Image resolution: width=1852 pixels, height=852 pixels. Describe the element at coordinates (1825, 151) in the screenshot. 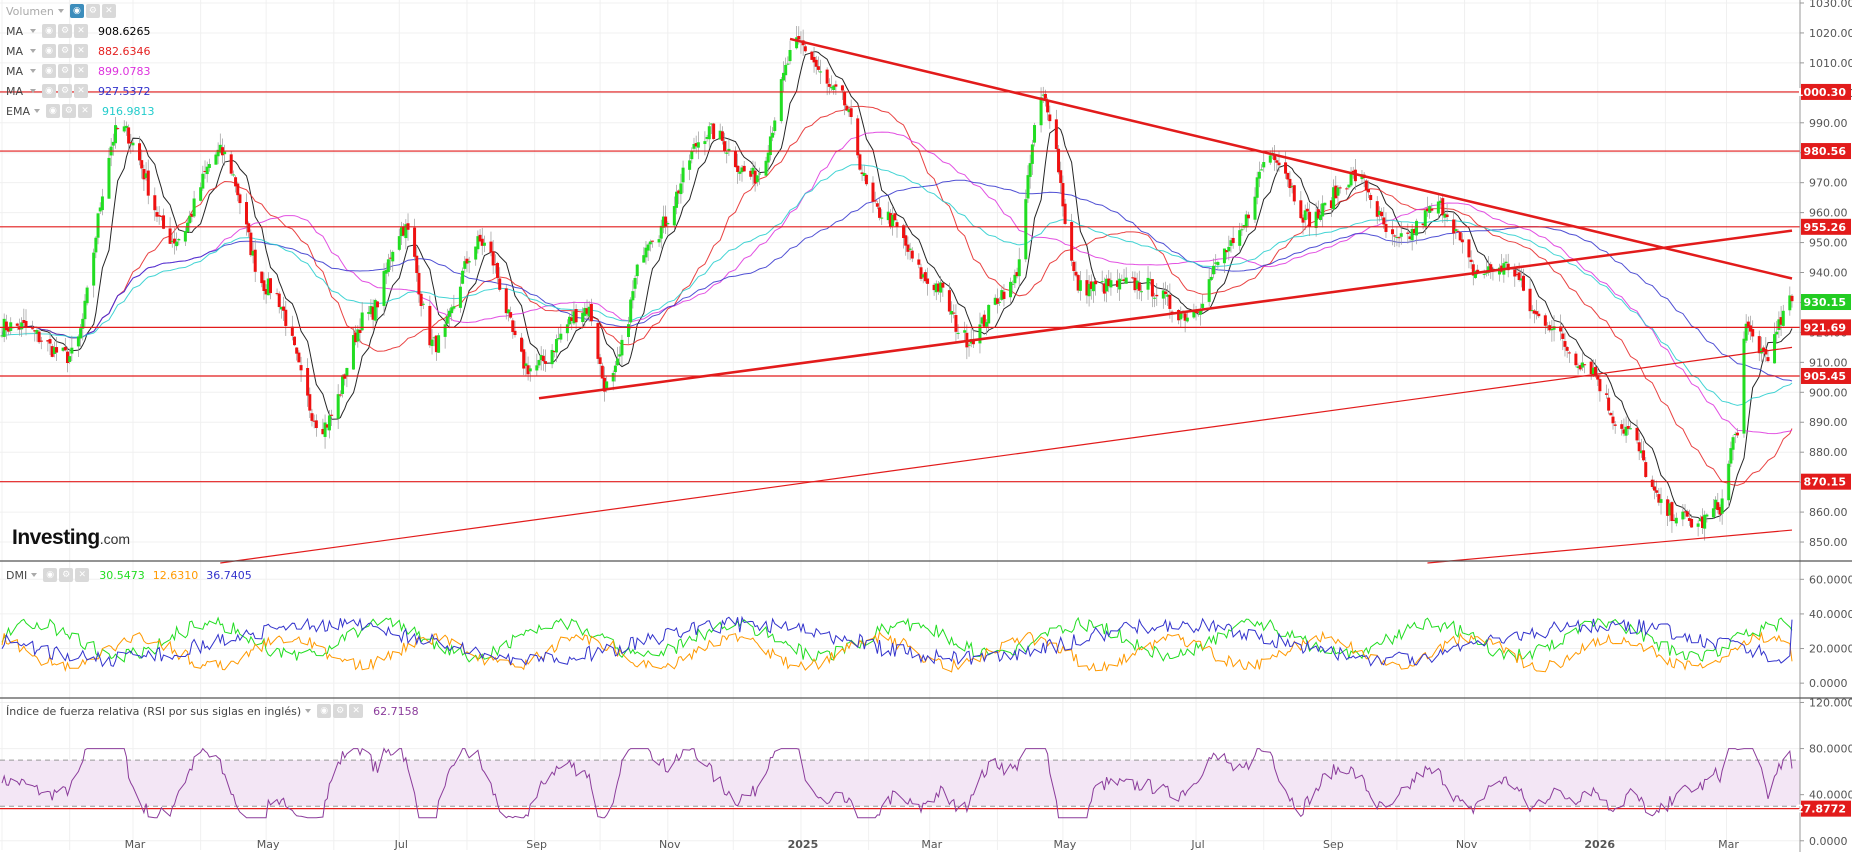

I see `level-label: 980.56` at that location.